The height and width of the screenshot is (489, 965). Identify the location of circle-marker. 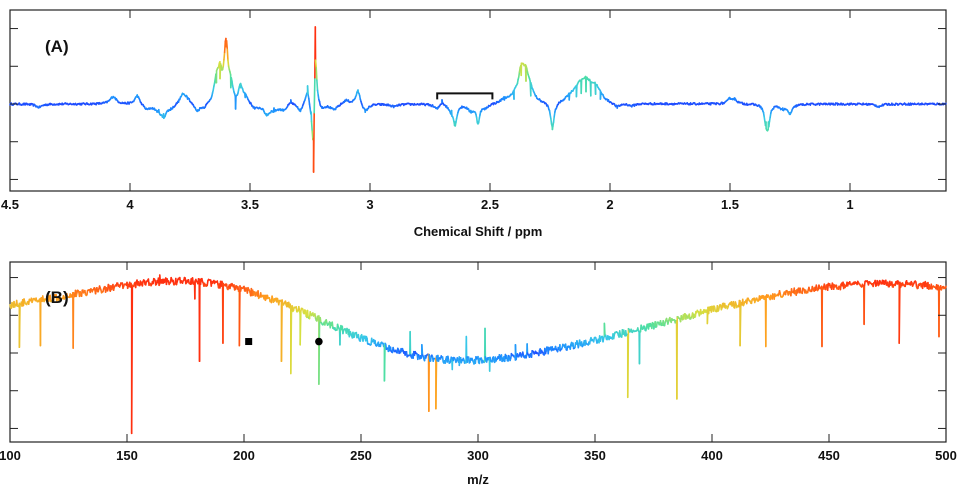
(319, 341).